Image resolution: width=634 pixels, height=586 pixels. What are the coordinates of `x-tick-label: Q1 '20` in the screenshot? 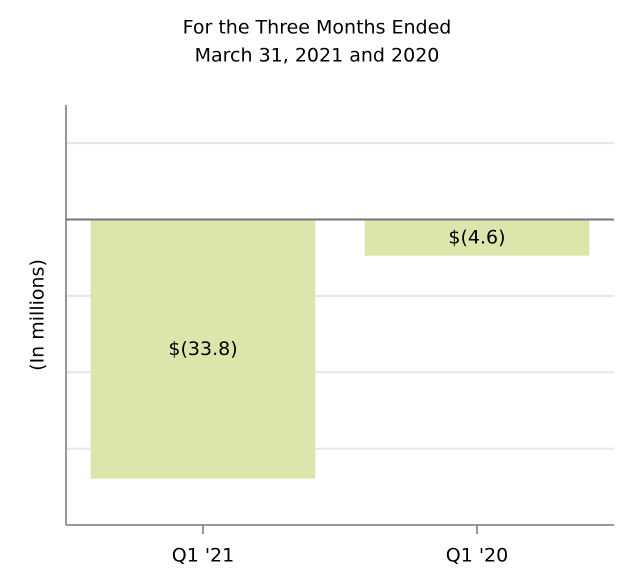 It's located at (477, 556).